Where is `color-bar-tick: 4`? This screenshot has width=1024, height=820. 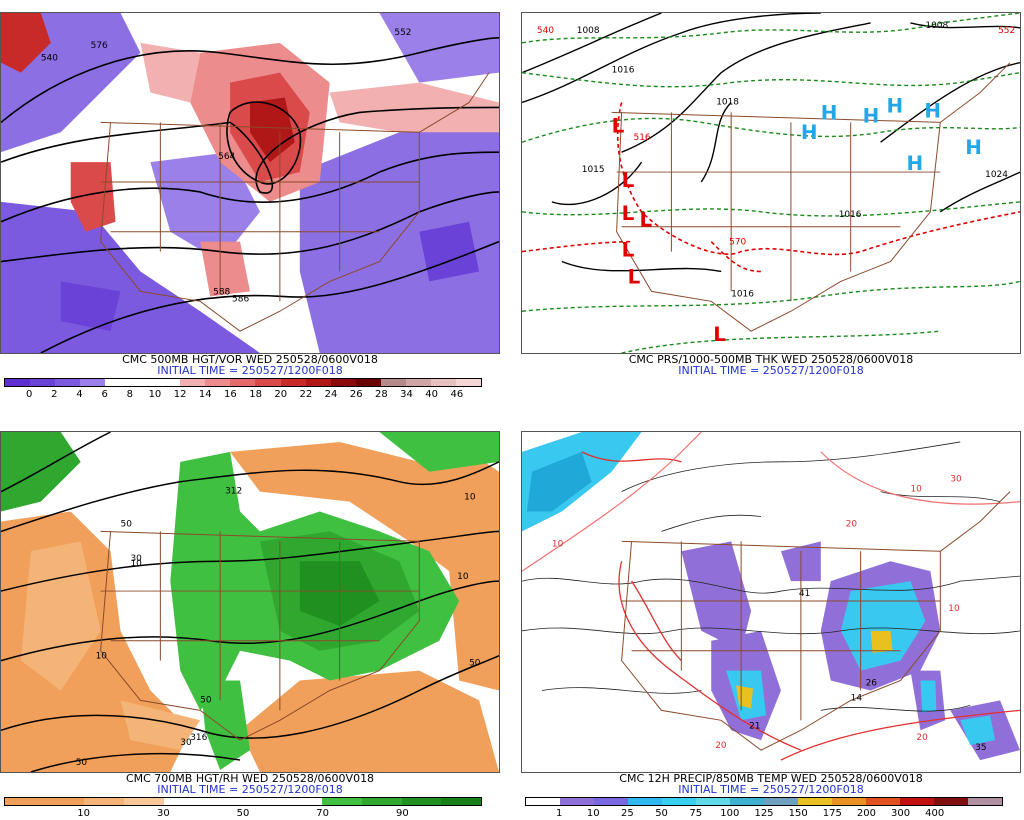 color-bar-tick: 4 is located at coordinates (79, 394).